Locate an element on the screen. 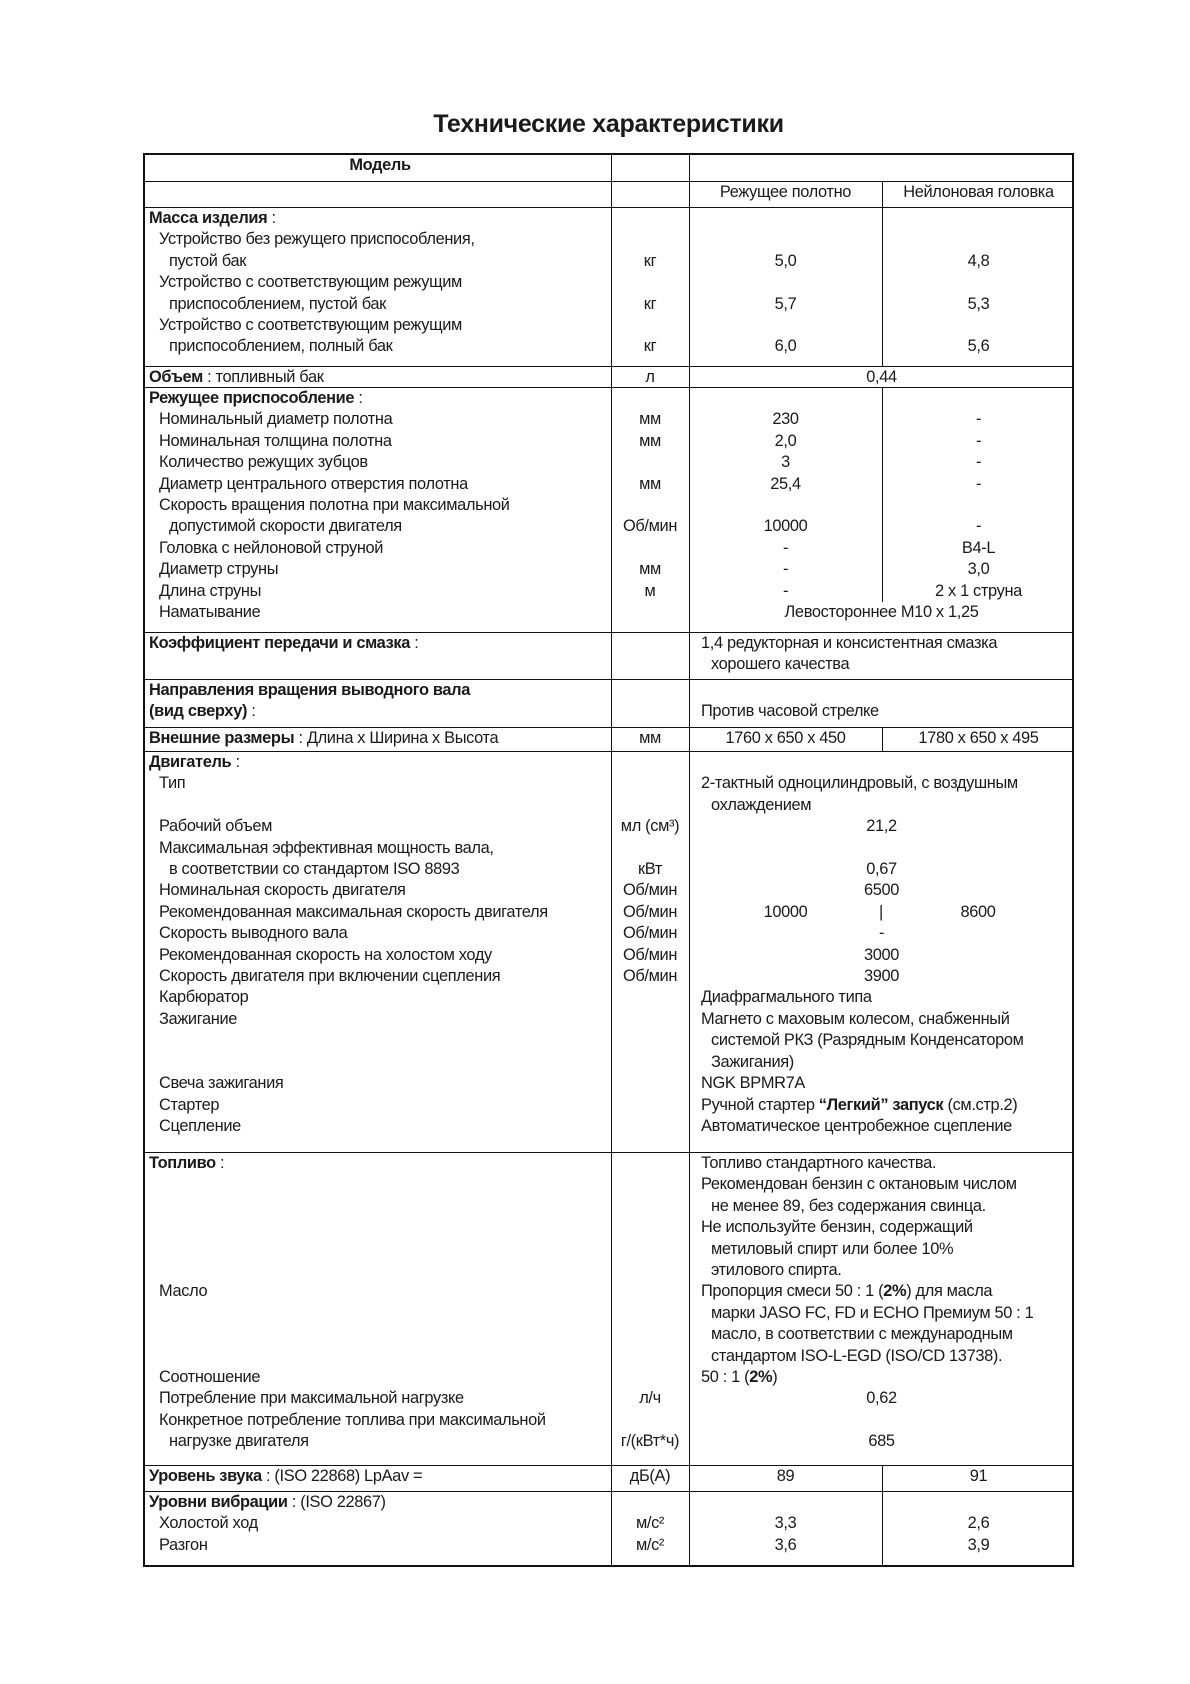 The image size is (1190, 1684). value-blade: 2,0 is located at coordinates (785, 440).